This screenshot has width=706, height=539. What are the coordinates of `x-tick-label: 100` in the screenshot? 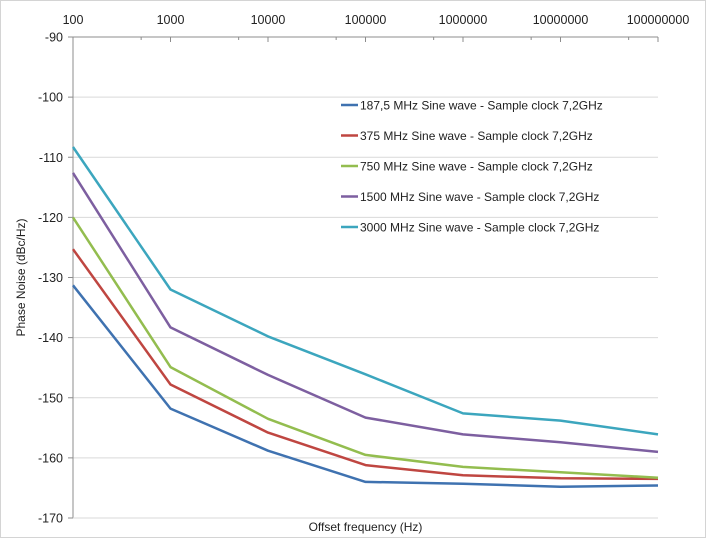 It's located at (73, 20).